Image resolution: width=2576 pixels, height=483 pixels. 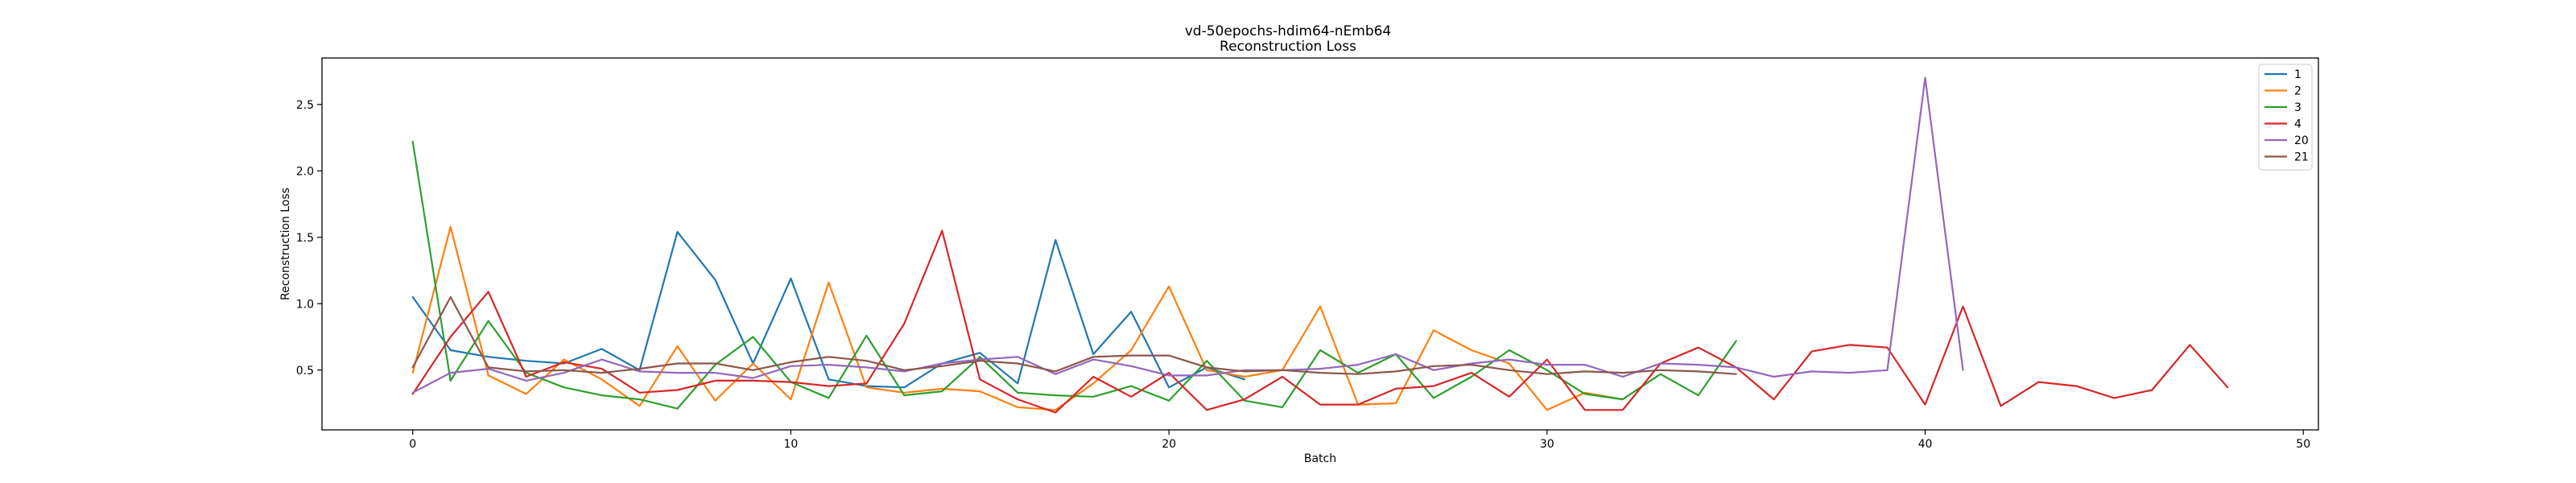 What do you see at coordinates (285, 244) in the screenshot?
I see `y-axis-label: Reconstruction Loss` at bounding box center [285, 244].